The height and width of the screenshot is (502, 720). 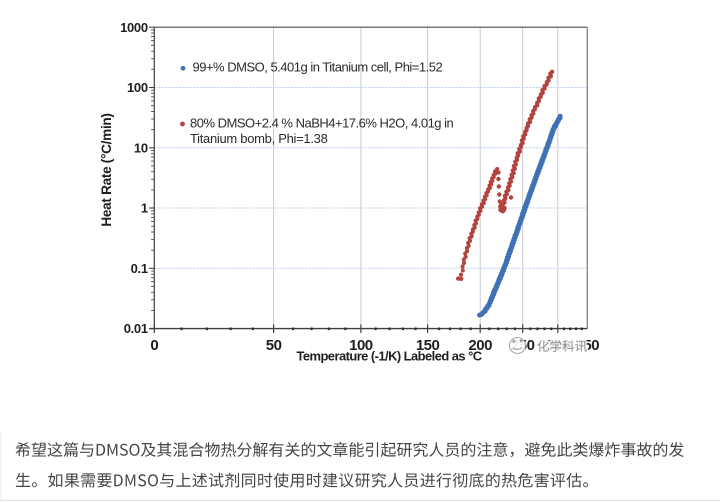 I want to click on svg-text: Heat Rate (°C/min), so click(x=106, y=169).